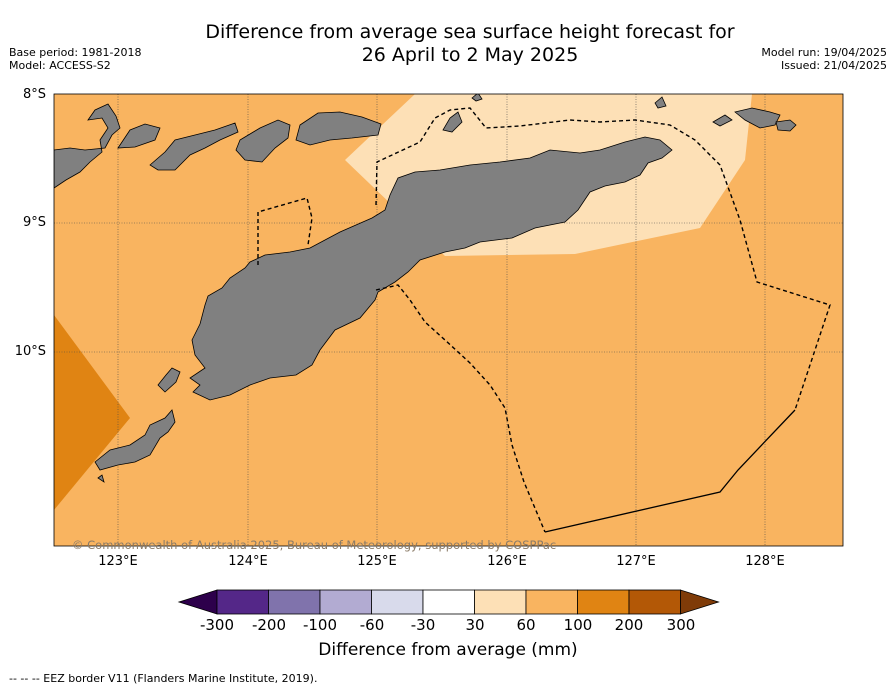 The width and height of the screenshot is (896, 690). Describe the element at coordinates (629, 625) in the screenshot. I see `colorbar-tick: 200` at that location.